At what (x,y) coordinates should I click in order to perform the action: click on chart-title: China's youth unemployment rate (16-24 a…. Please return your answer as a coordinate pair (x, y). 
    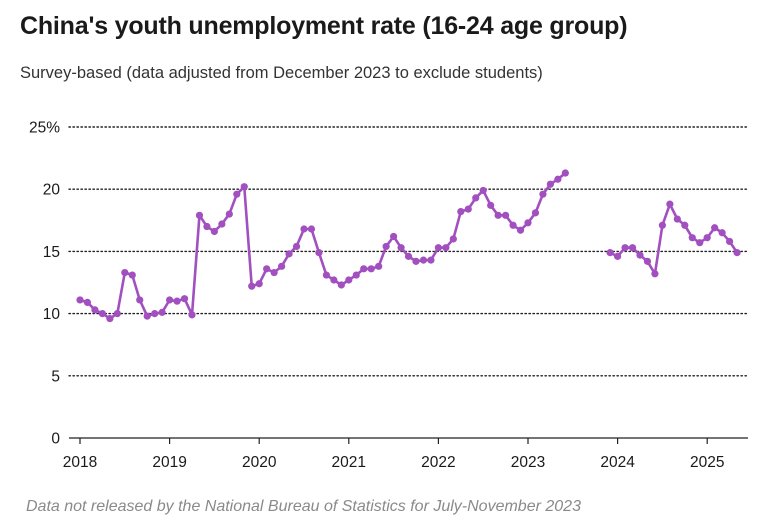
    Looking at the image, I should click on (324, 26).